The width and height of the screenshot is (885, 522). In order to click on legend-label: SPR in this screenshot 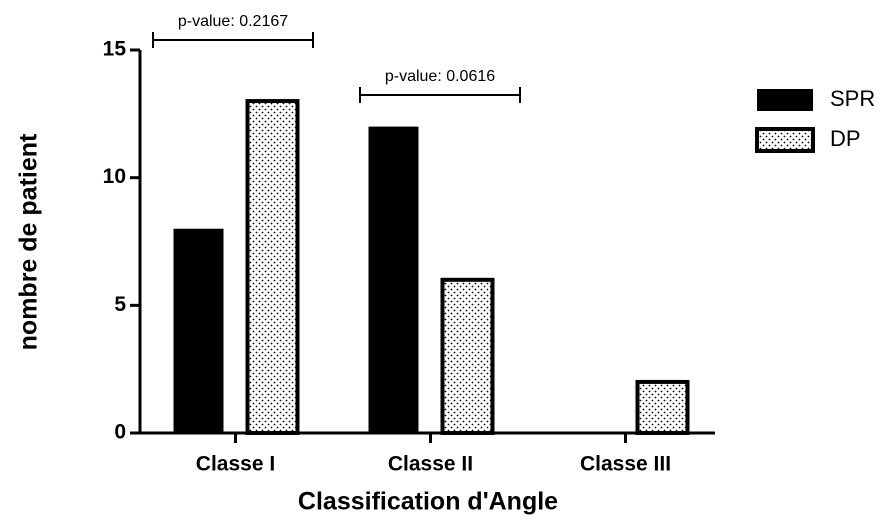, I will do `click(852, 98)`.